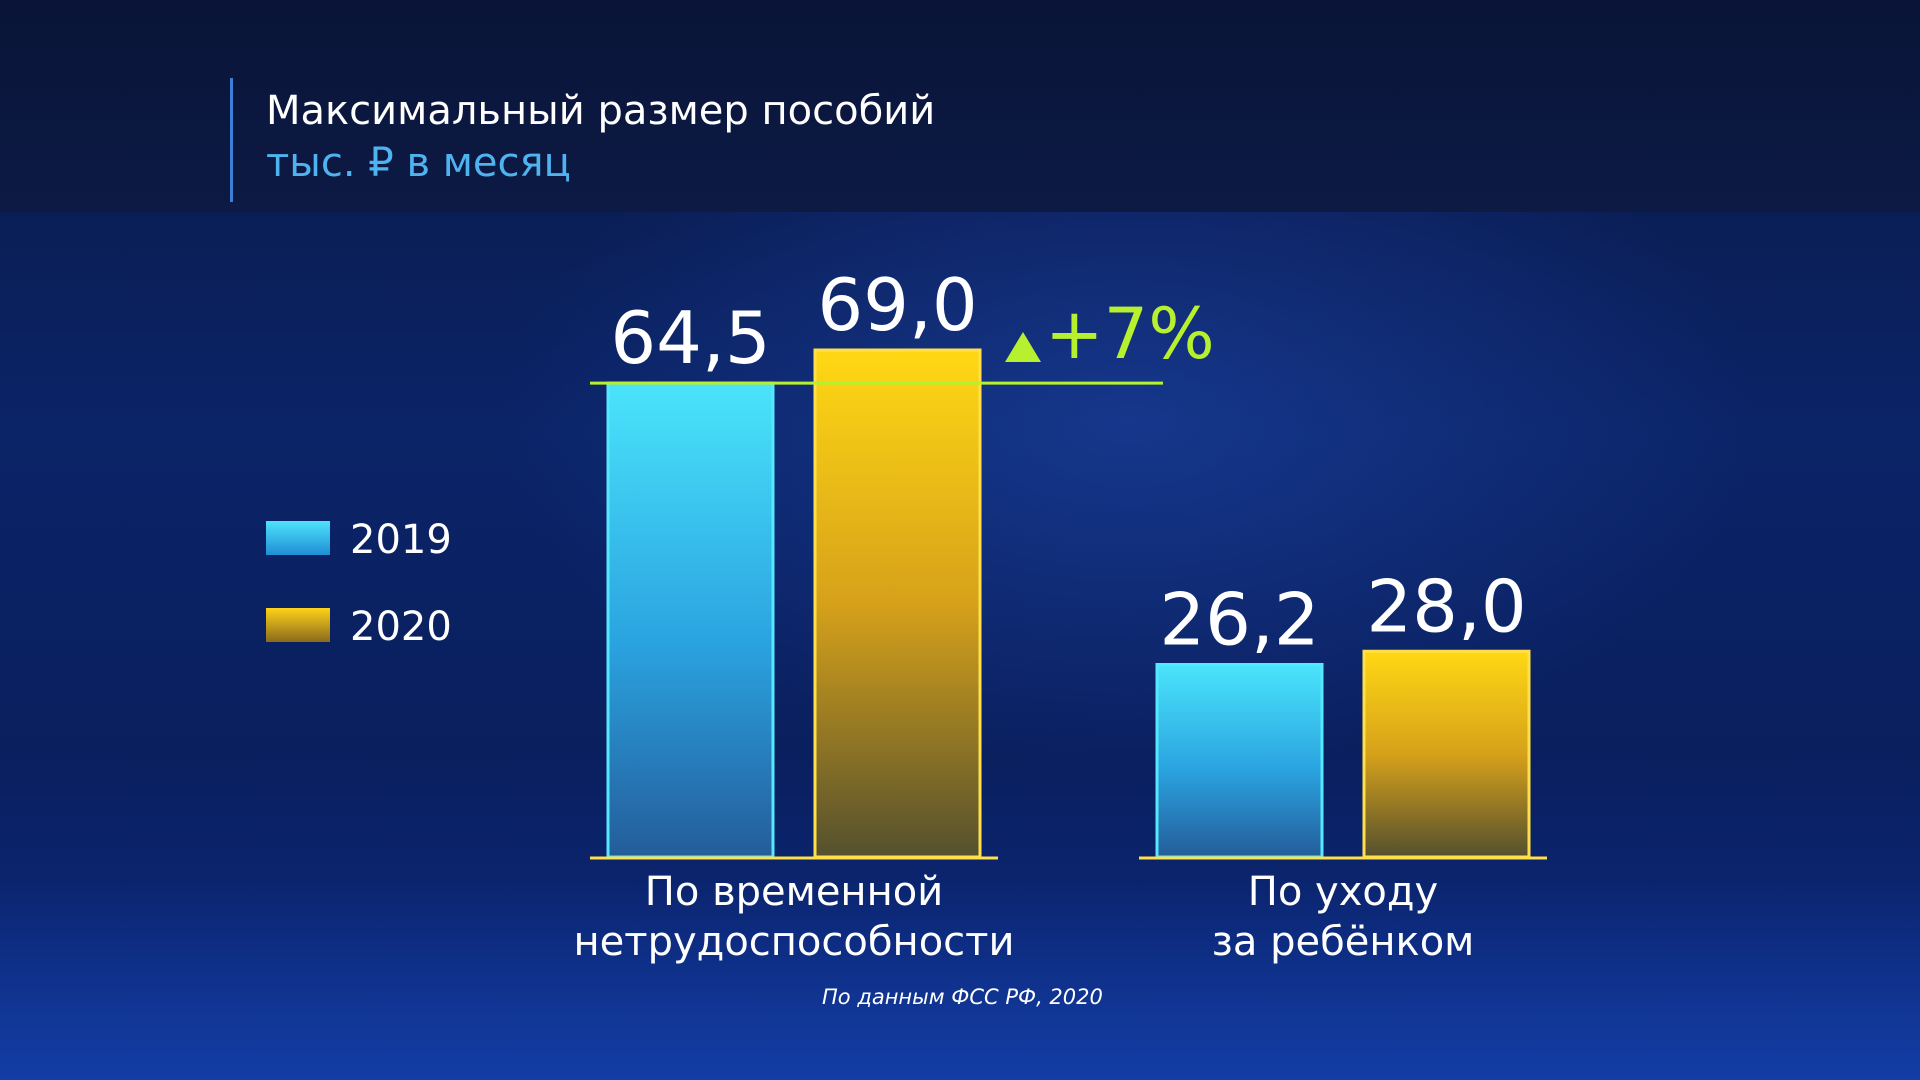 Image resolution: width=1920 pixels, height=1080 pixels. I want to click on growth-triangle-icon, so click(1023, 347).